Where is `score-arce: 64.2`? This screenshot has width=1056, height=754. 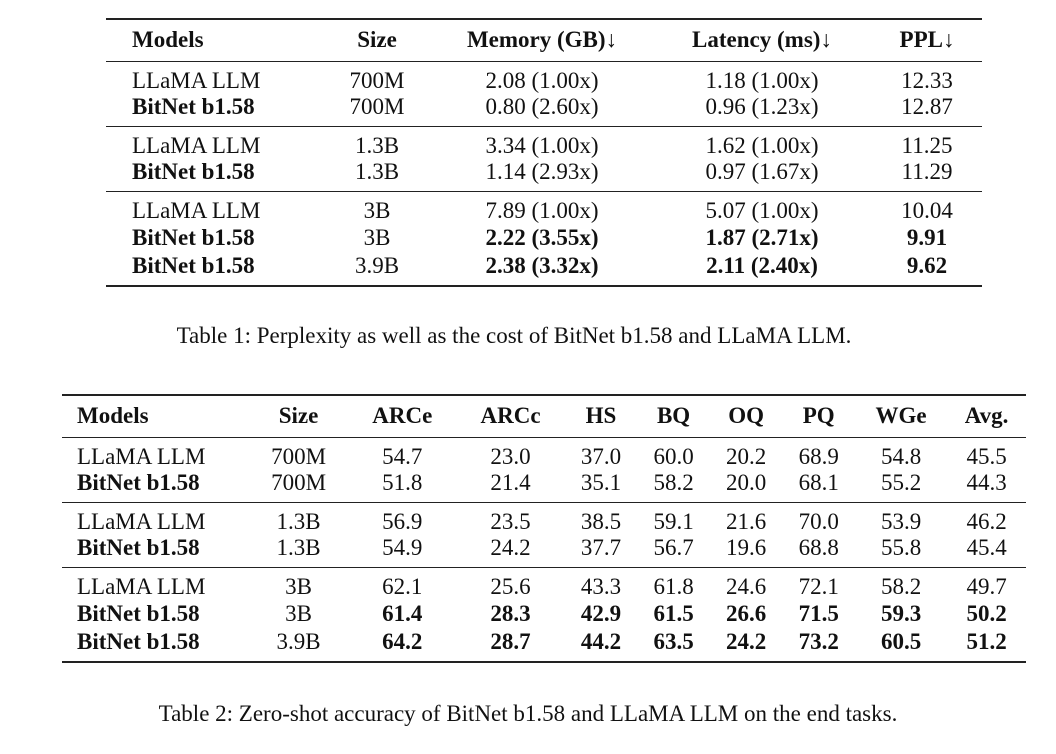 score-arce: 64.2 is located at coordinates (402, 645).